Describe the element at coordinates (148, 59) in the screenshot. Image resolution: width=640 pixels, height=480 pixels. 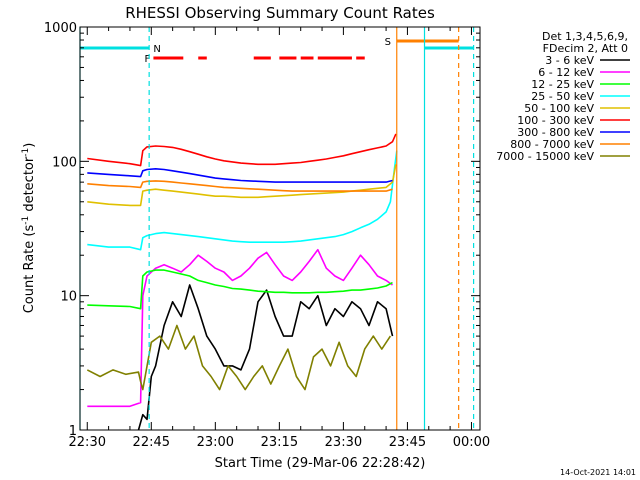
I see `flag-f-label: F` at that location.